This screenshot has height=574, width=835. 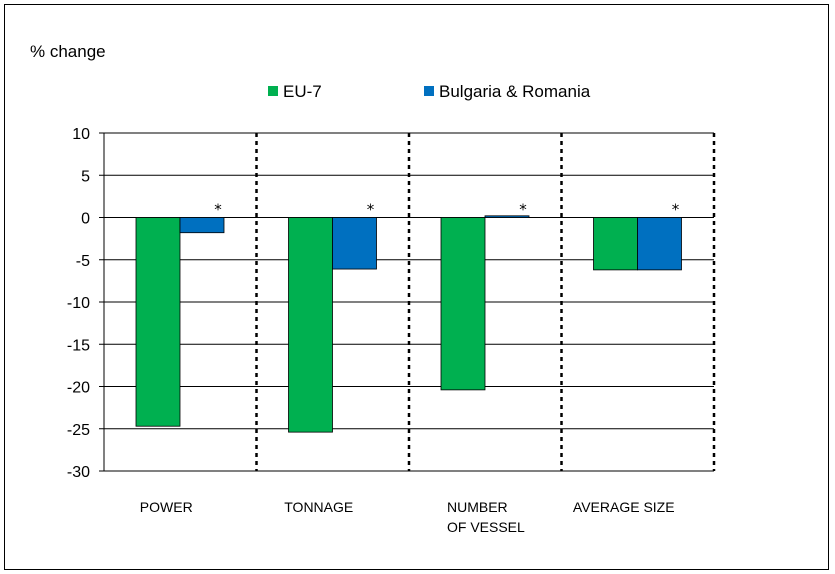 What do you see at coordinates (81, 134) in the screenshot?
I see `y-tick-label-0: 10` at bounding box center [81, 134].